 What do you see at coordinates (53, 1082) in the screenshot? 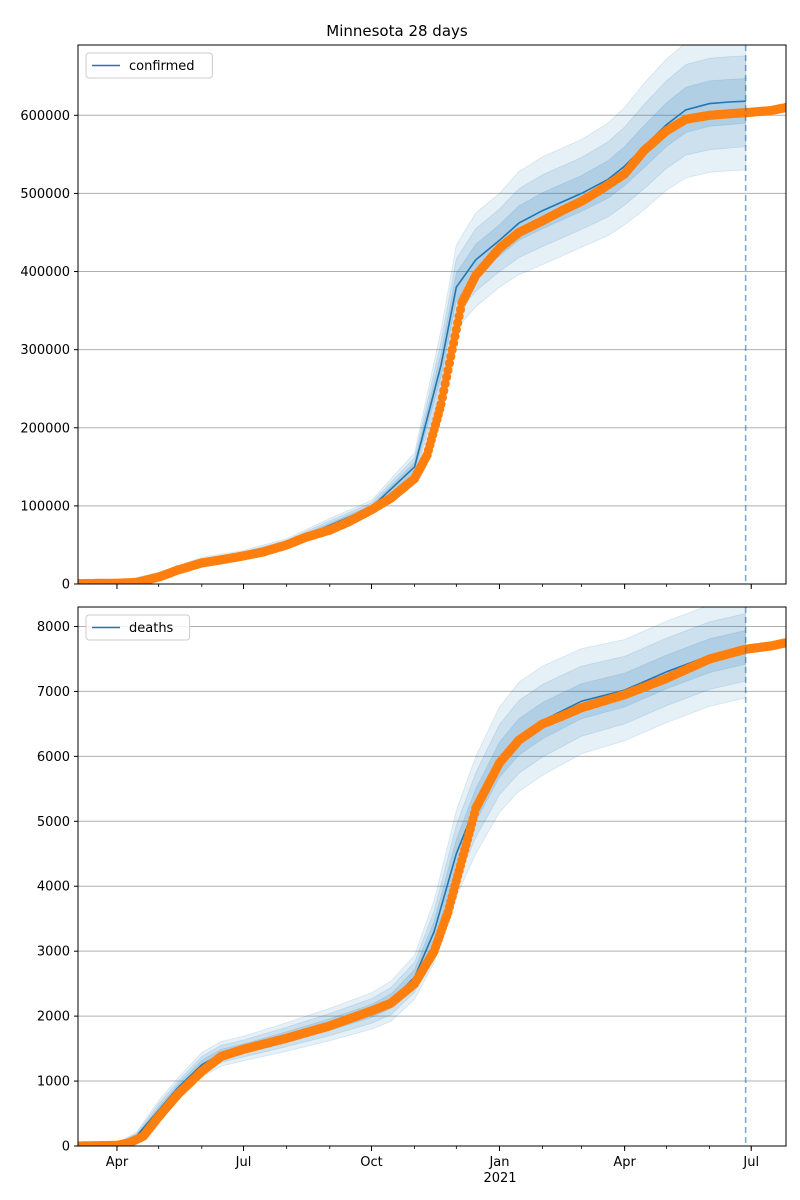
I see `y-tick-label: 1000` at bounding box center [53, 1082].